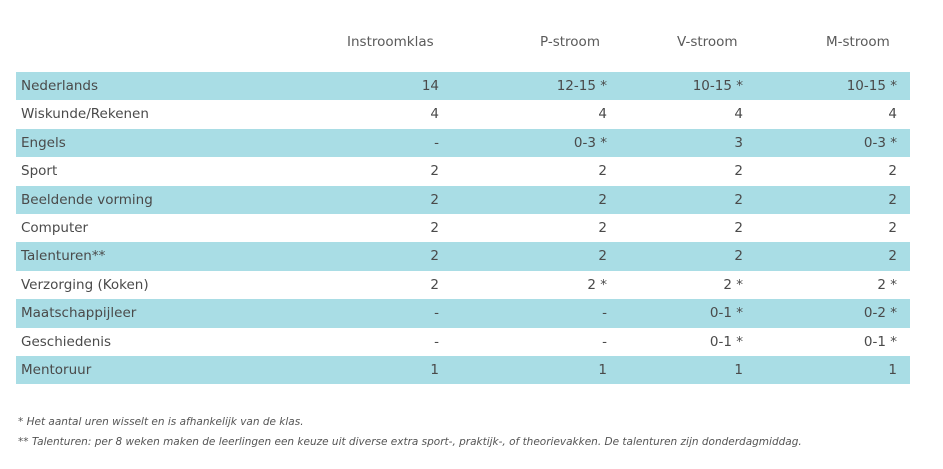 The width and height of the screenshot is (943, 469). I want to click on table-row: Computer 2 2 2 2, so click(463, 228).